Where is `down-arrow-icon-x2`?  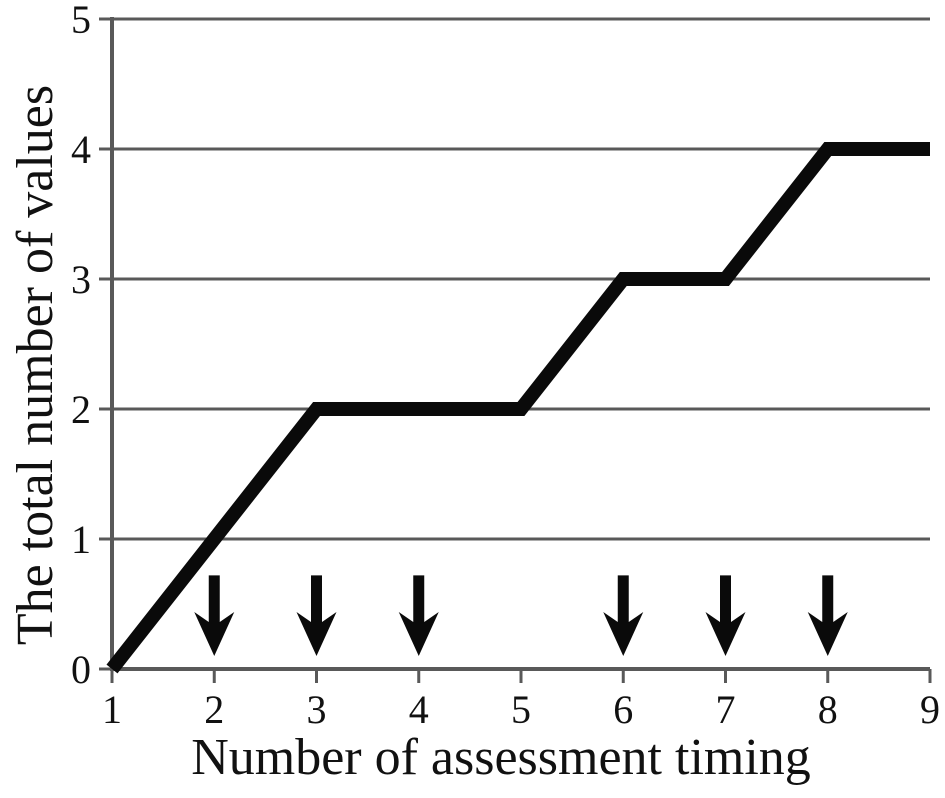
down-arrow-icon-x2 is located at coordinates (214, 615).